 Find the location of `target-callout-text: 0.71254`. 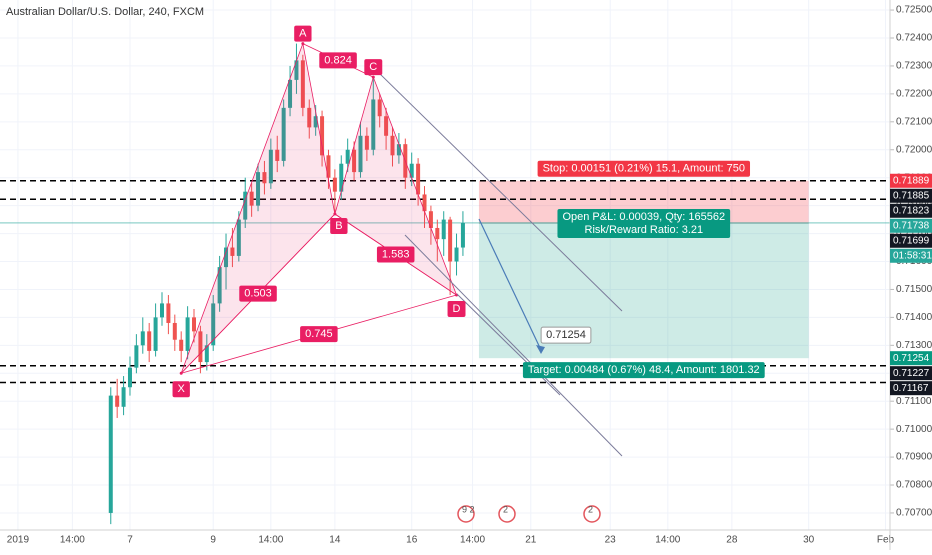

target-callout-text: 0.71254 is located at coordinates (566, 335).